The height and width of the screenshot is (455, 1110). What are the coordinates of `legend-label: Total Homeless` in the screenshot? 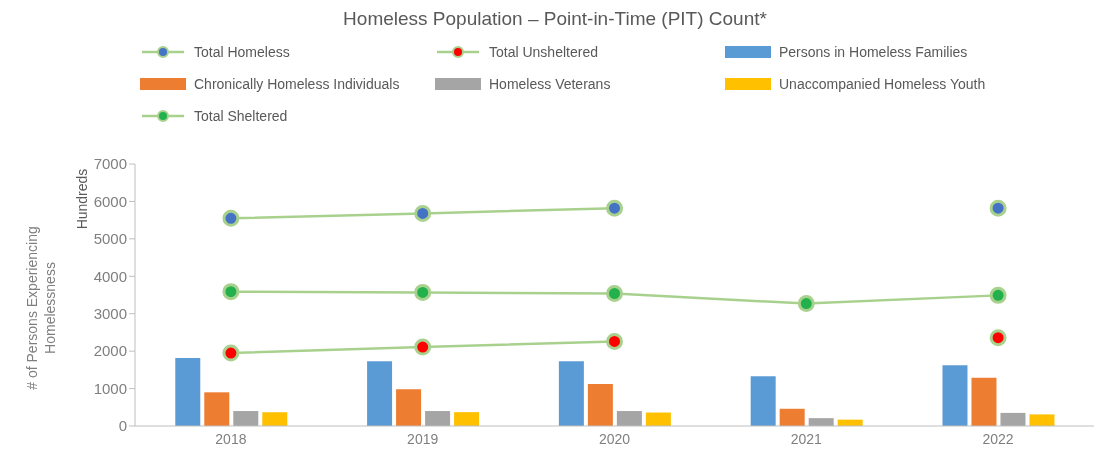 It's located at (242, 52).